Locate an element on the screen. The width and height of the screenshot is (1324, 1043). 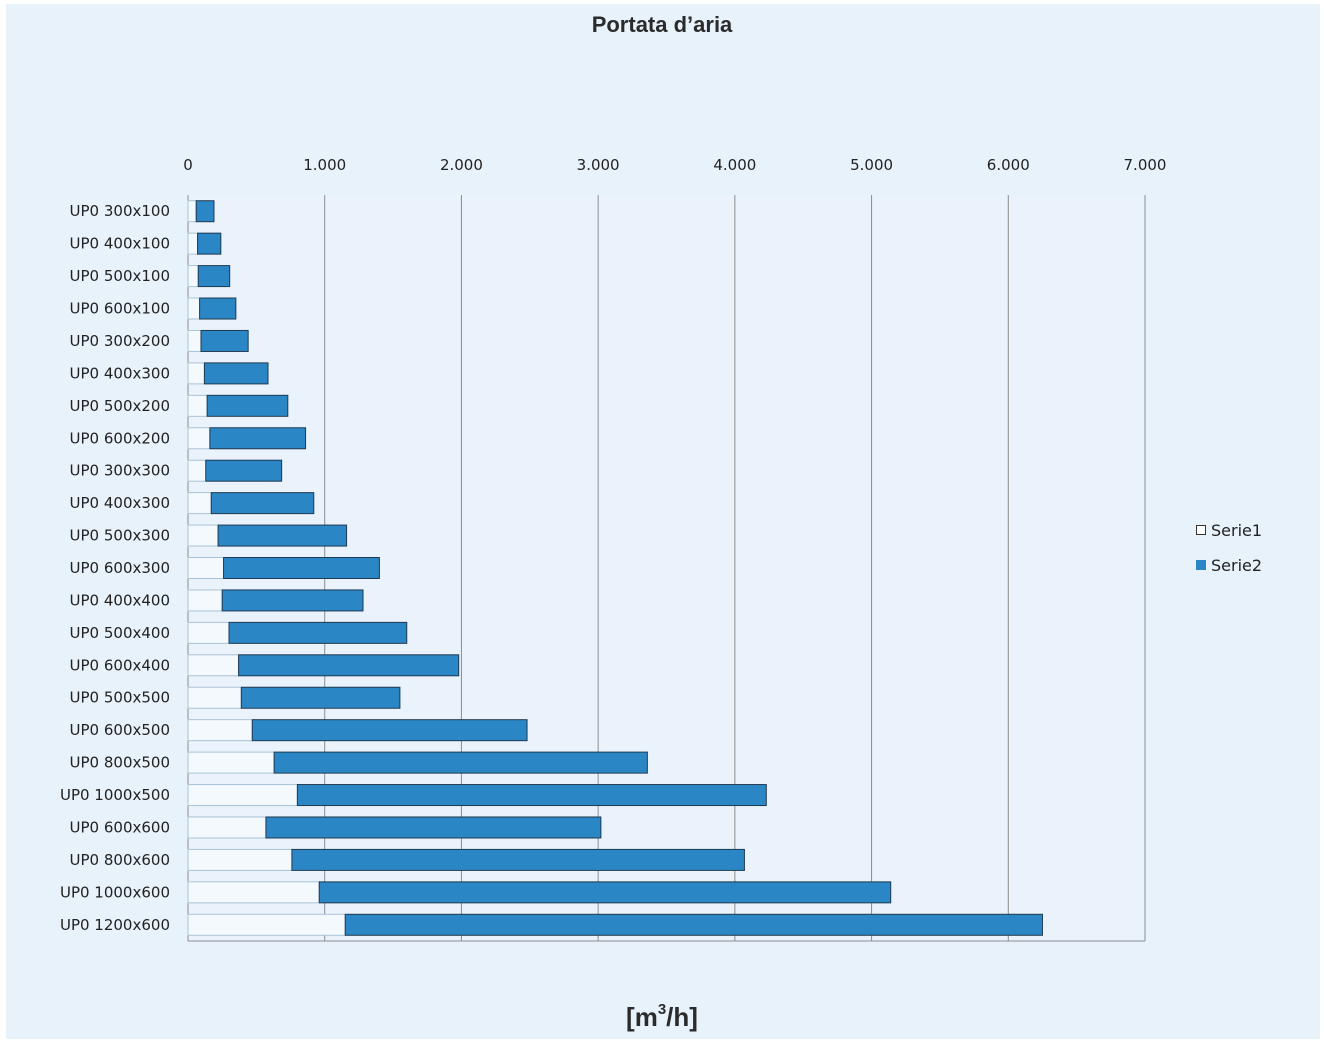
x-axis-unit-tail: /h] is located at coordinates (682, 1017).